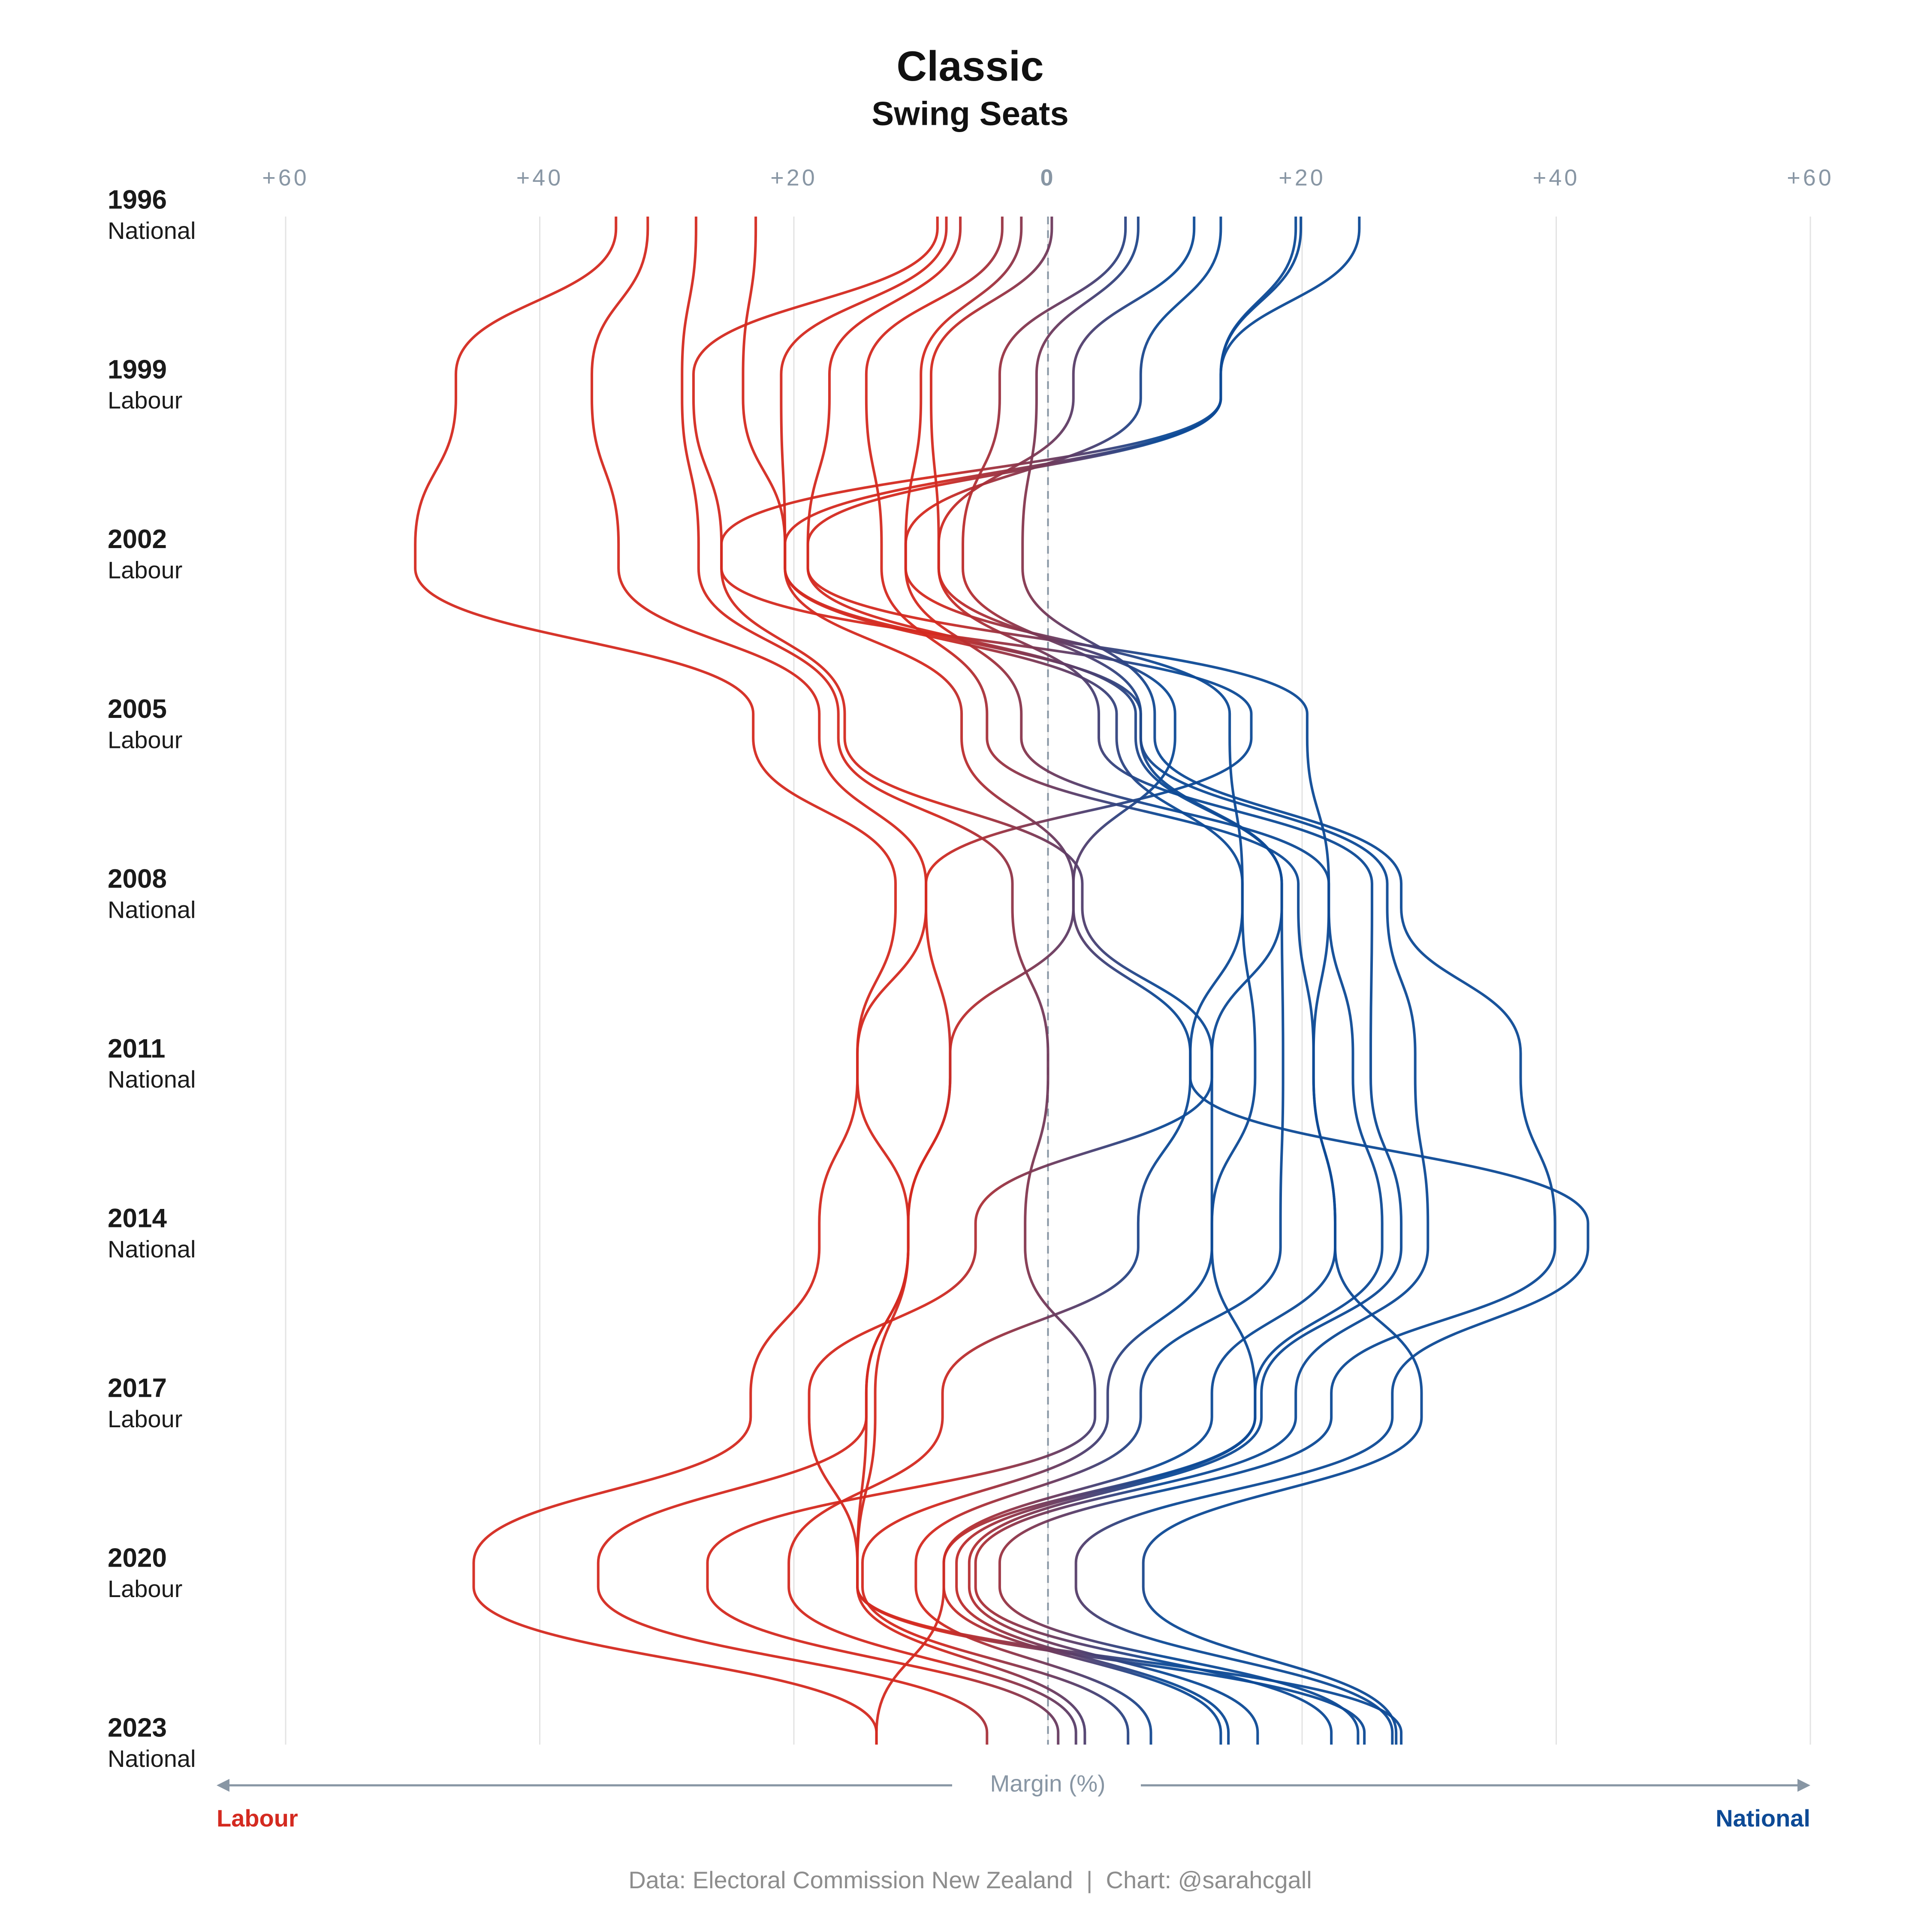  I want to click on chart-subtitle: Swing Seats, so click(970, 114).